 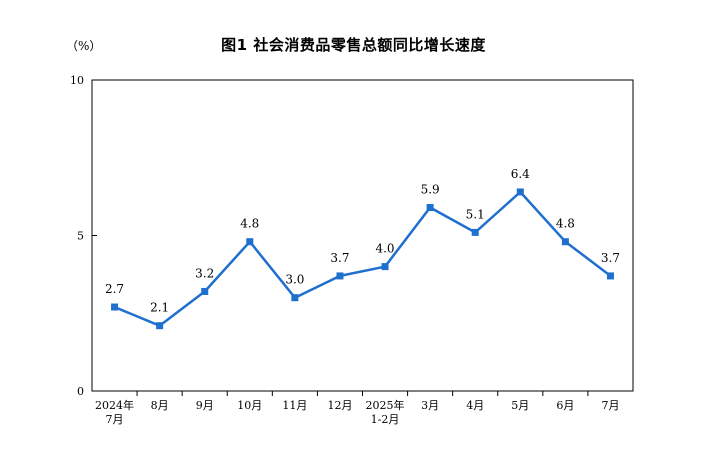 I want to click on x-tick-label: 1-2月, so click(x=385, y=419).